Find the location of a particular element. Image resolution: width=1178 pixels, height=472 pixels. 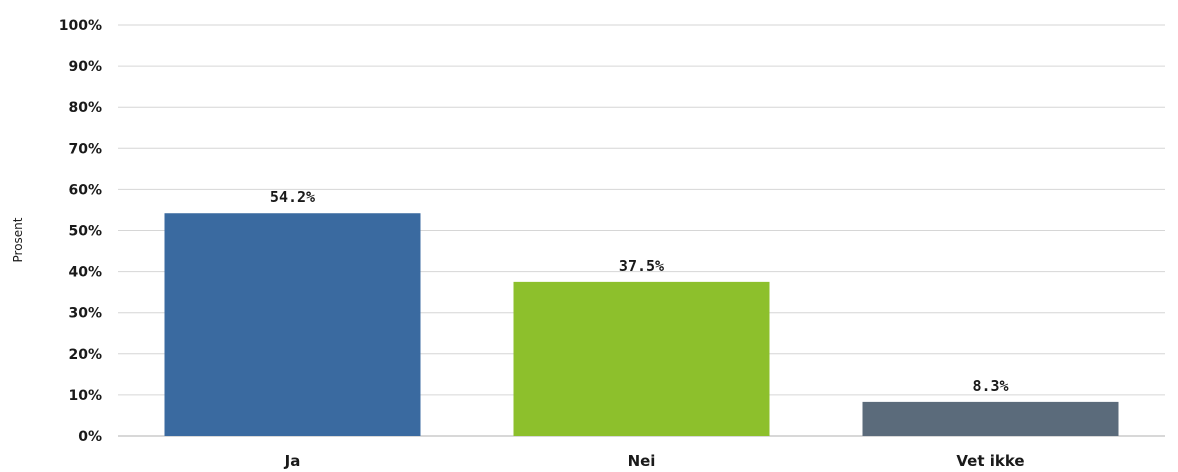

x-category-label: Ja is located at coordinates (292, 461).